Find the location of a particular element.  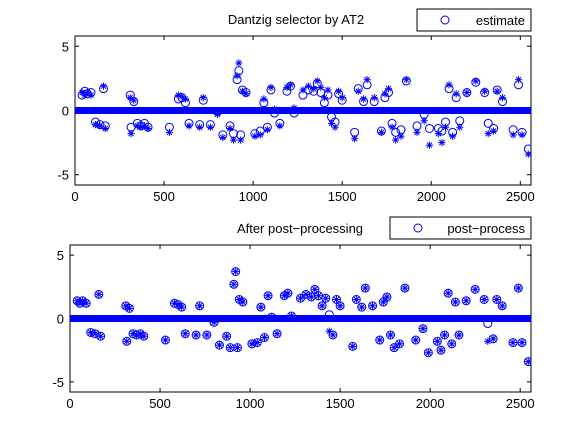

x-tick-label: 500 is located at coordinates (164, 196).